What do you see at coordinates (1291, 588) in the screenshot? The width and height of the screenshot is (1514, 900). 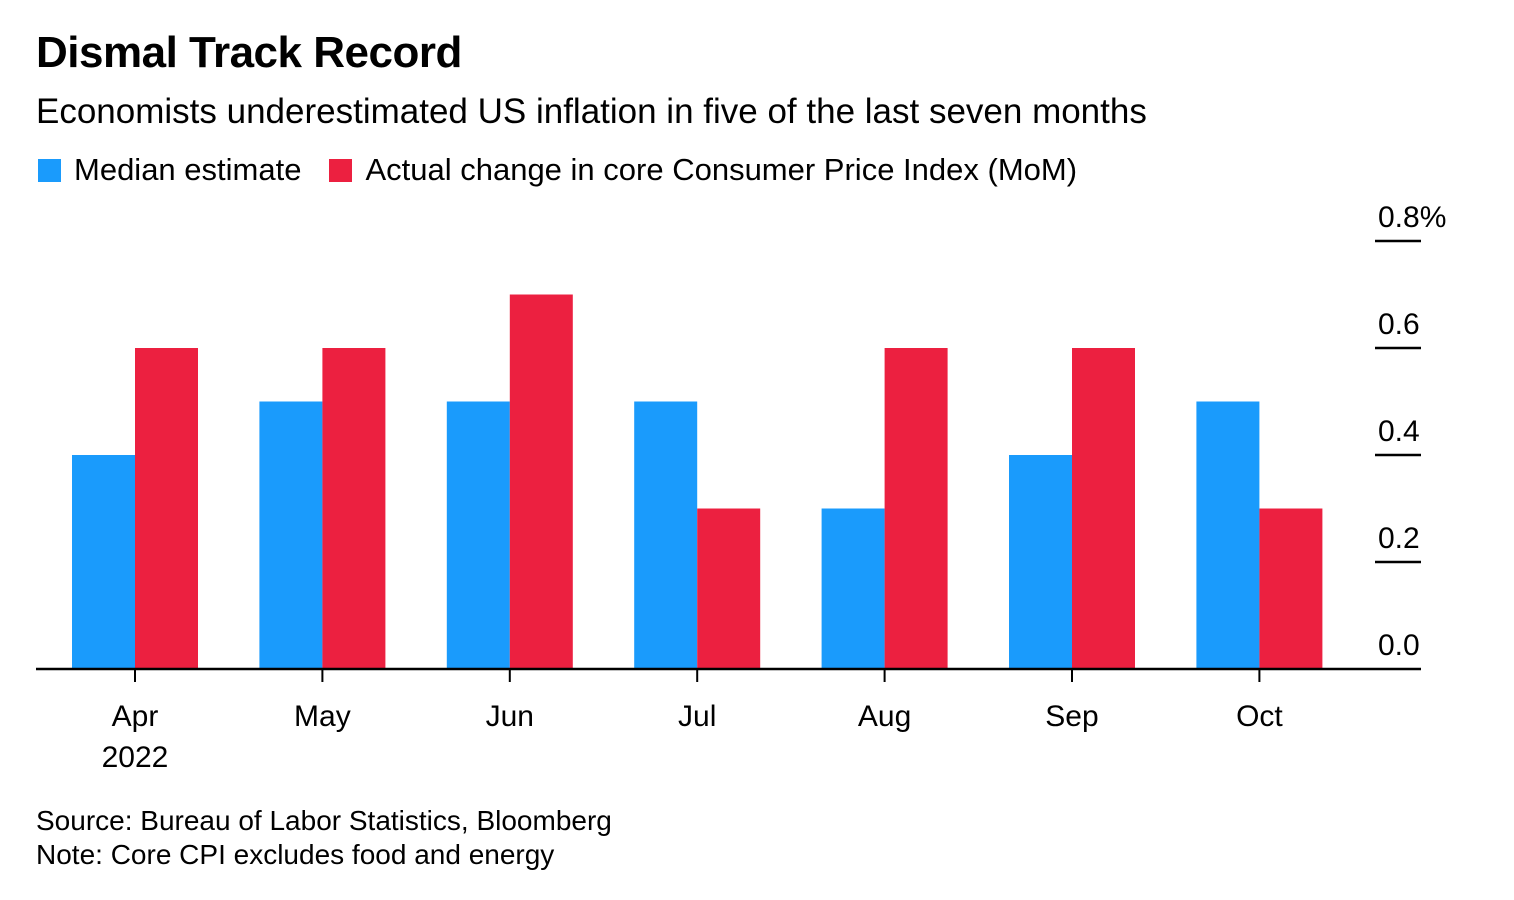 I see `bar-actual-oct` at bounding box center [1291, 588].